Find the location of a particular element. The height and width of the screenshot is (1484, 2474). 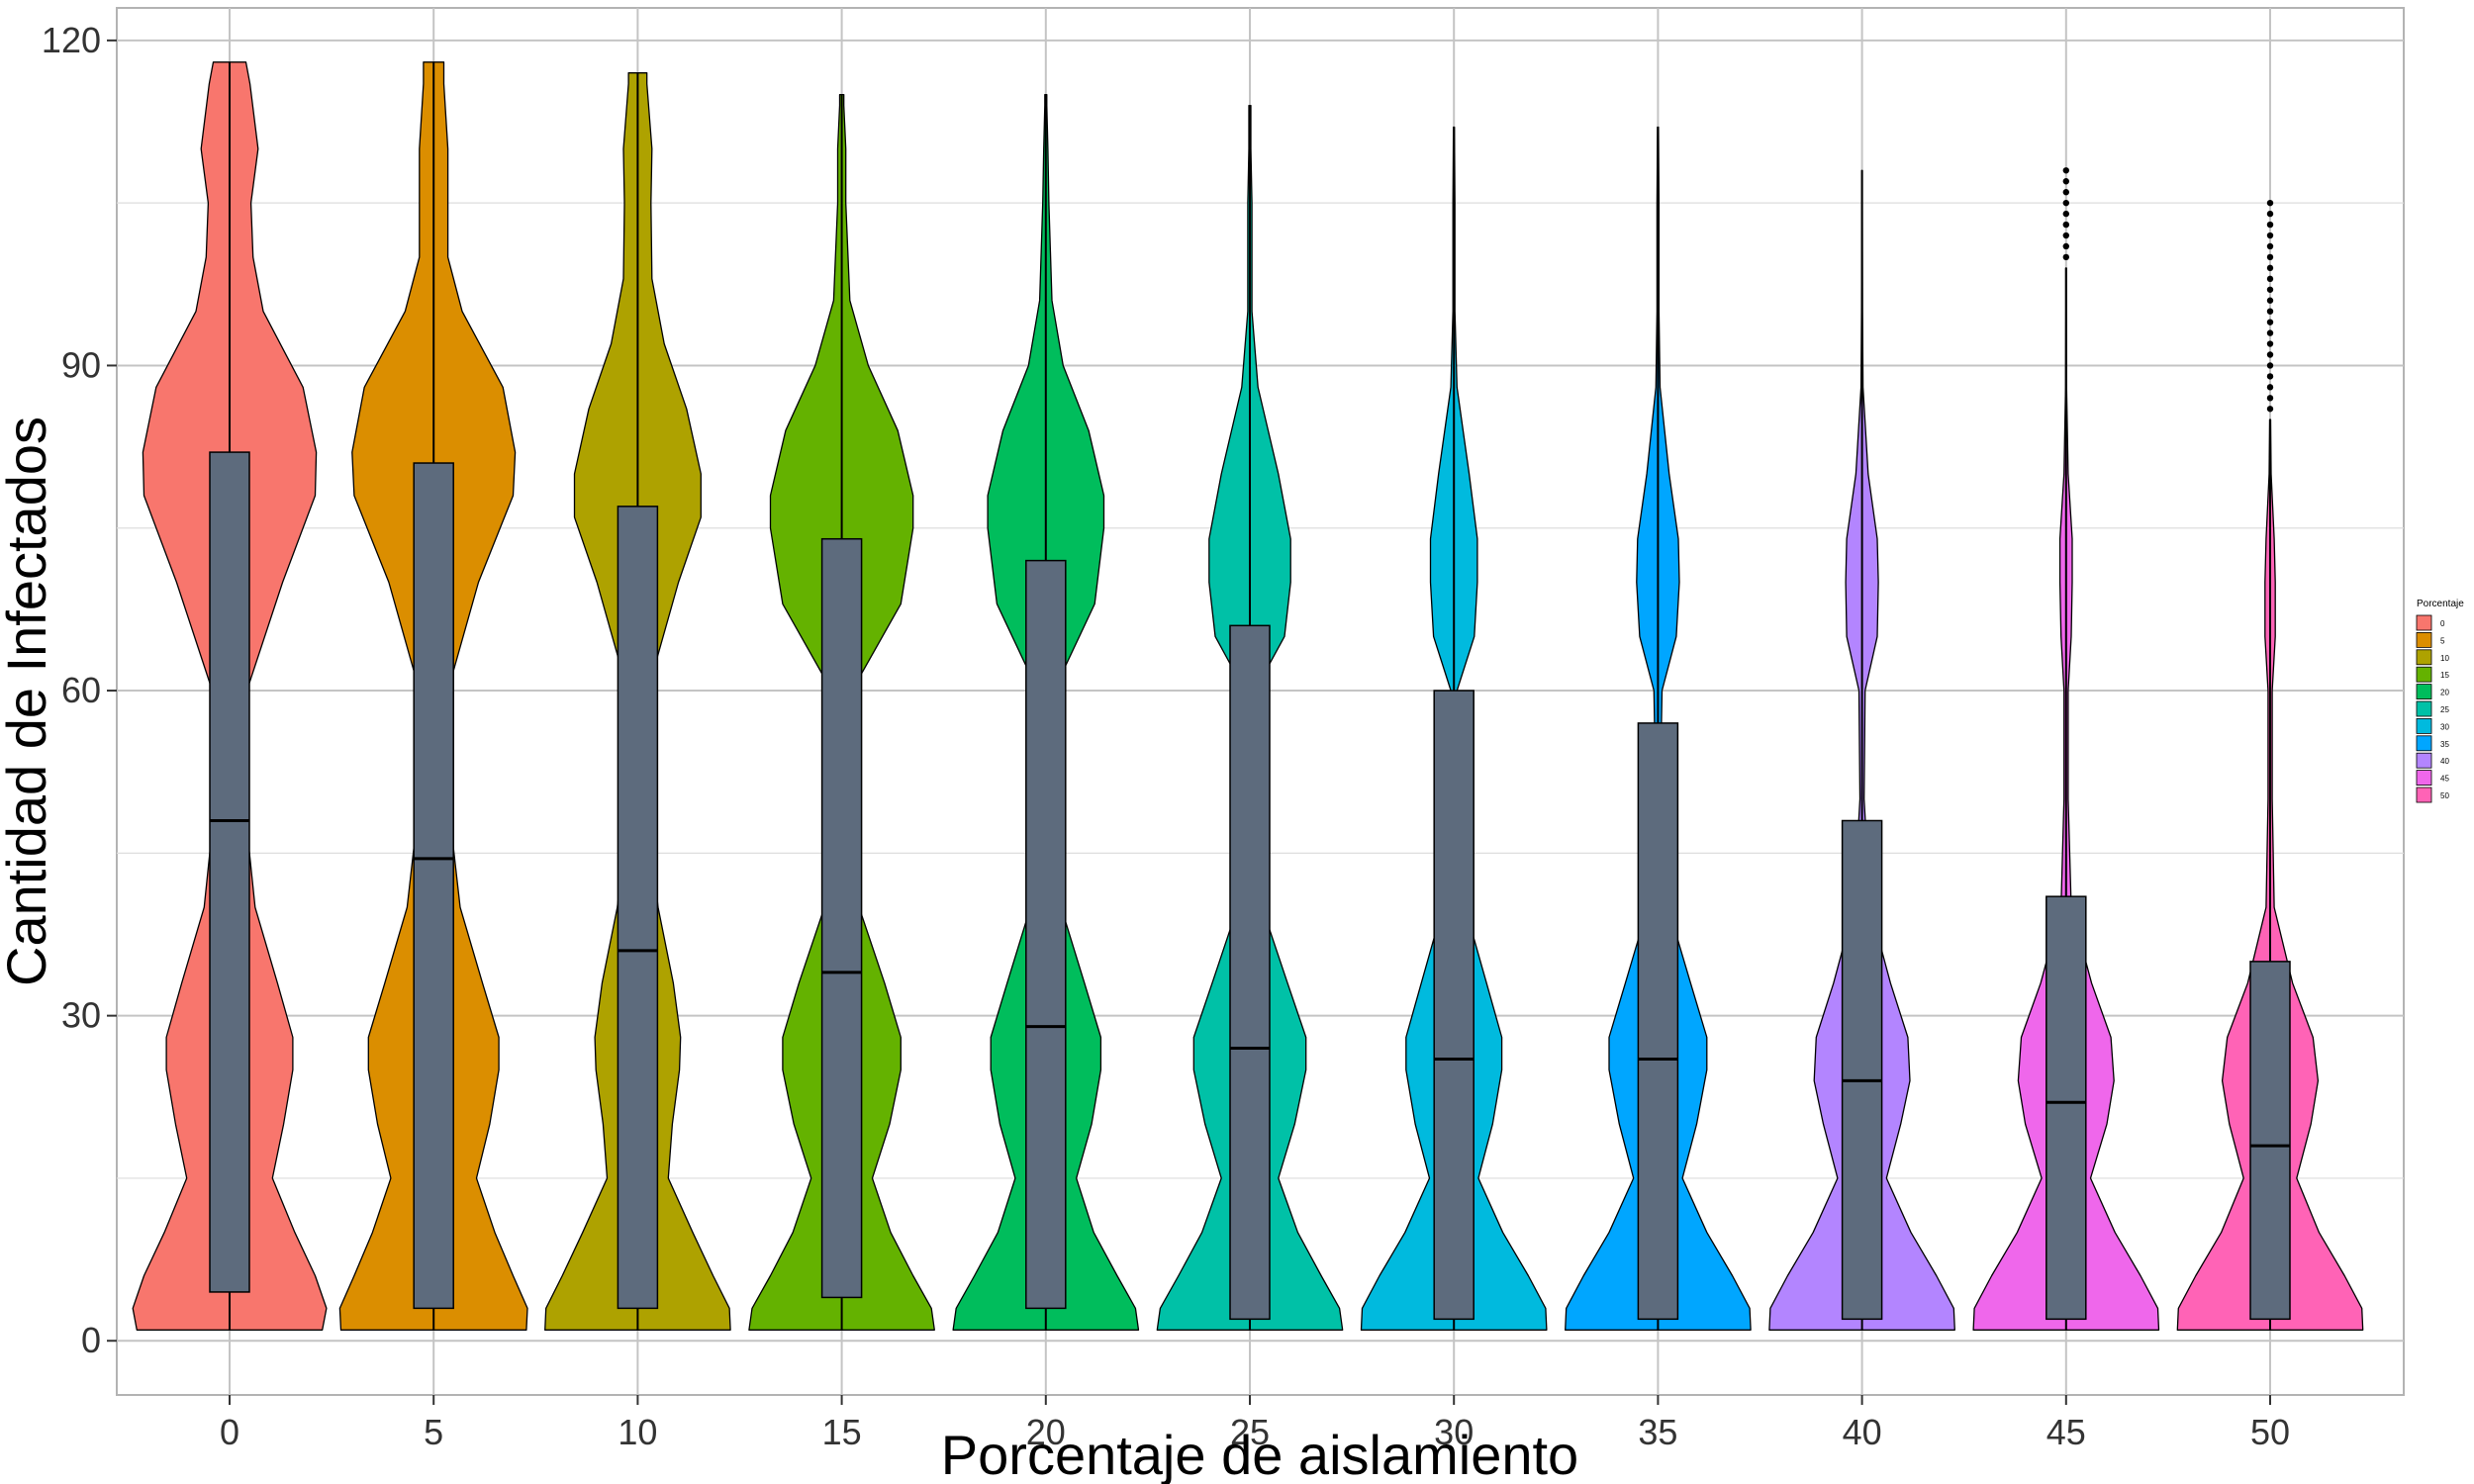

x-tick-label: 5 is located at coordinates (434, 1432).